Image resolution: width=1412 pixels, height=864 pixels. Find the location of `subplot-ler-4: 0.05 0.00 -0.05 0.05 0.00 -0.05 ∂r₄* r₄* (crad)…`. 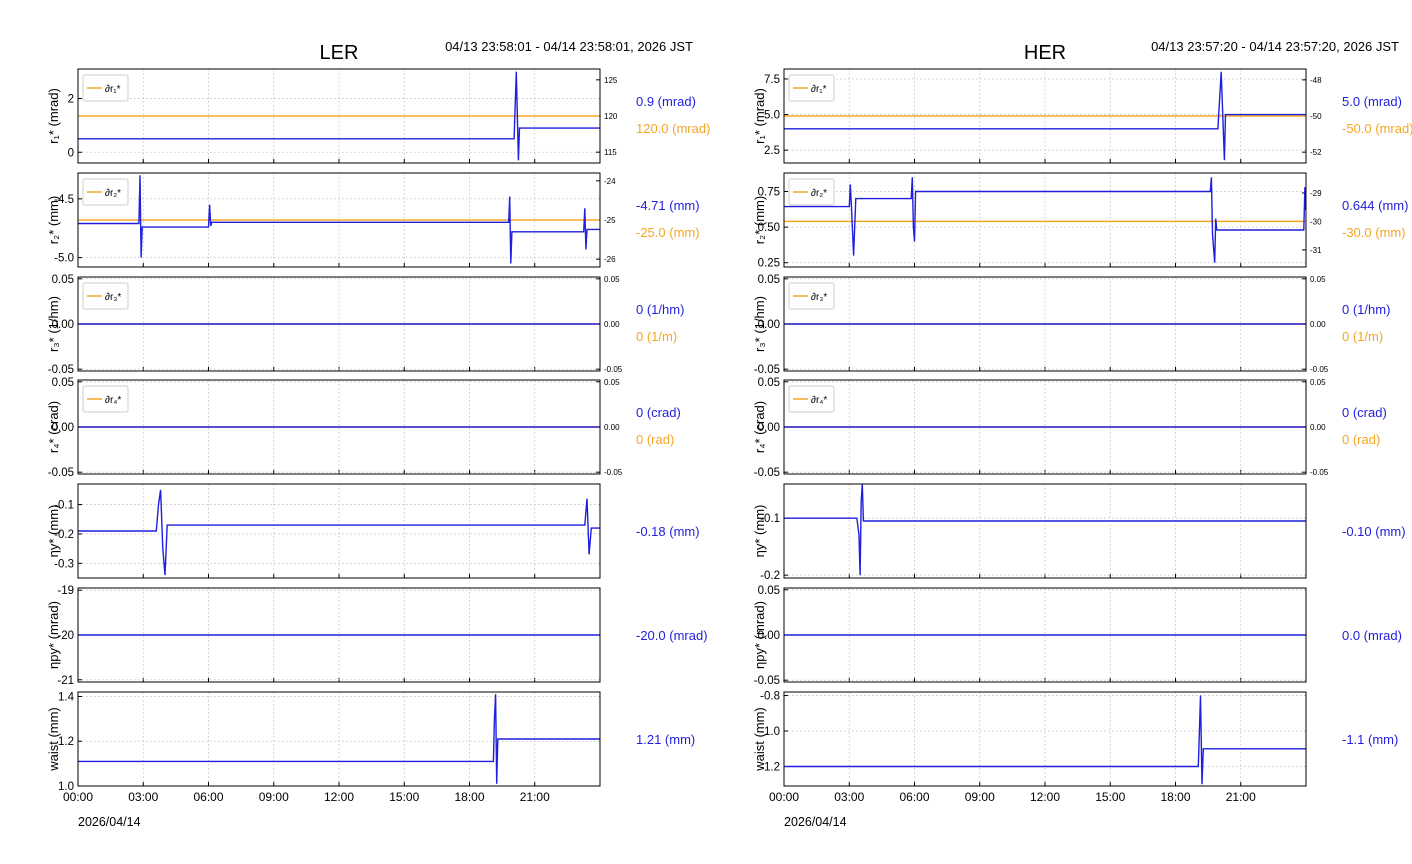

subplot-ler-4: 0.05 0.00 -0.05 0.05 0.00 -0.05 ∂r₄* r₄* (crad)… is located at coordinates (363, 428).